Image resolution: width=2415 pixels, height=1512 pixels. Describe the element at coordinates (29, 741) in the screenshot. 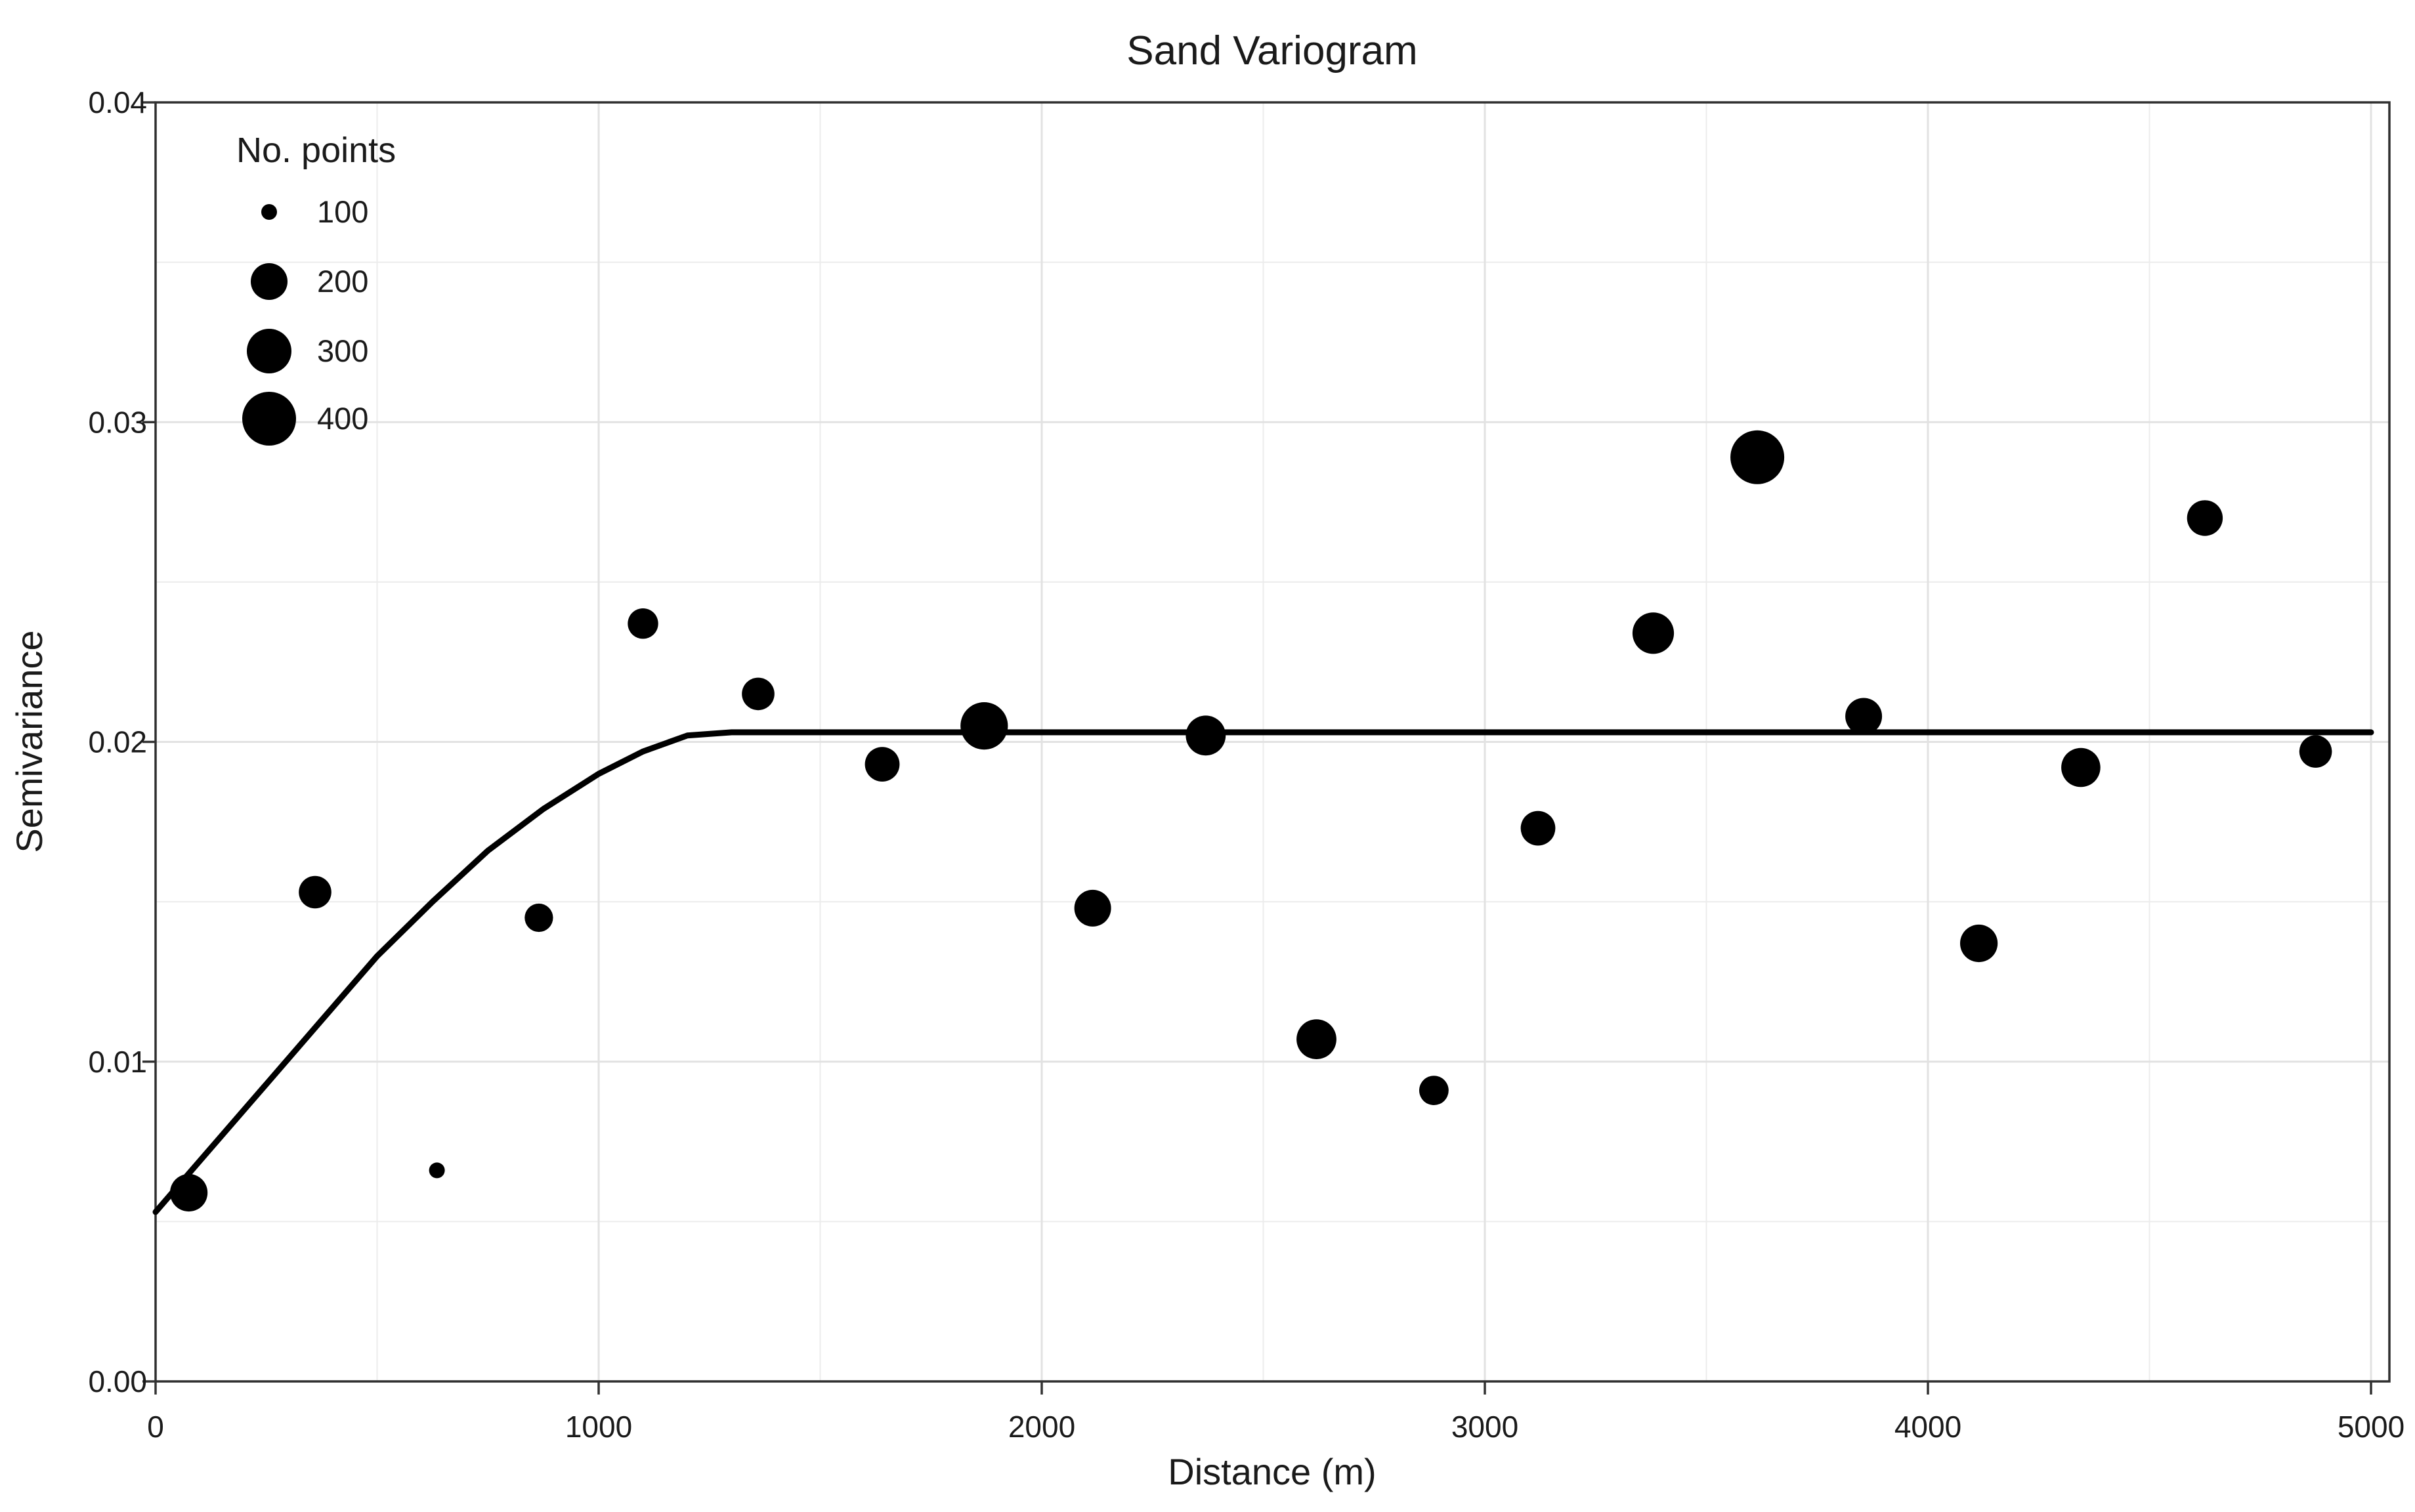

I see `y-axis-title: Semivariance` at that location.